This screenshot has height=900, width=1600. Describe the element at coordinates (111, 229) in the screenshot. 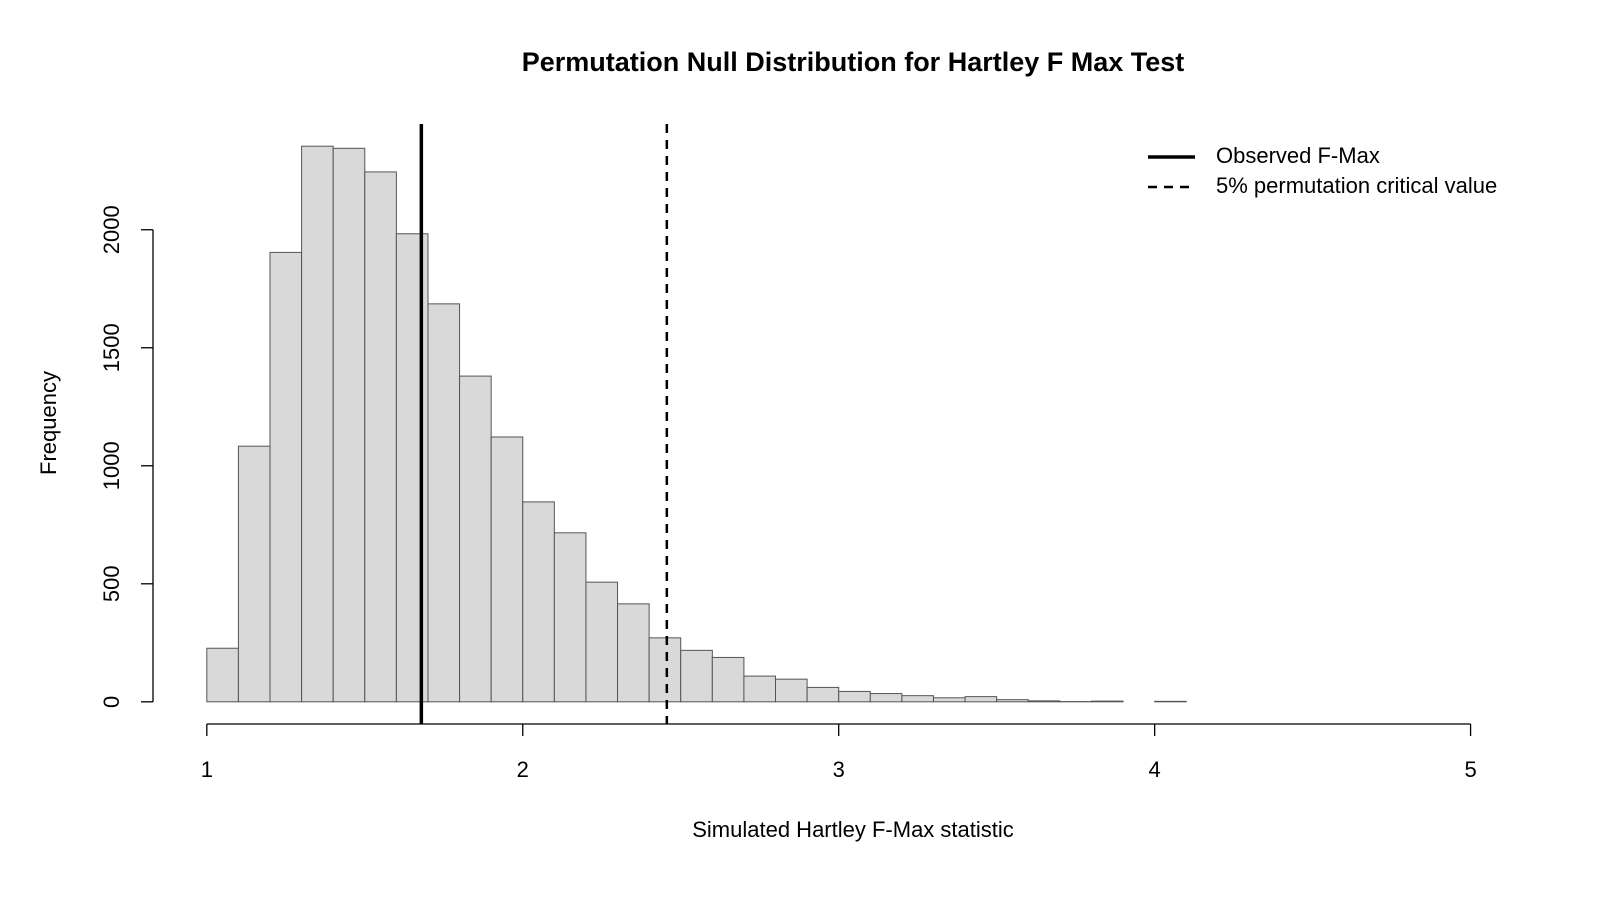

I see `y-tick-label: 2000` at that location.